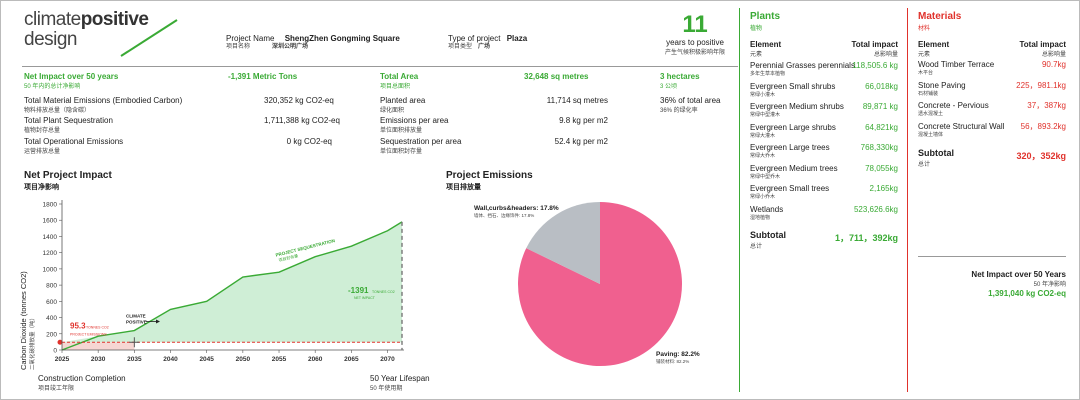 The width and height of the screenshot is (1080, 400). What do you see at coordinates (78, 325) in the screenshot?
I see `start-value-label: 95.3` at bounding box center [78, 325].